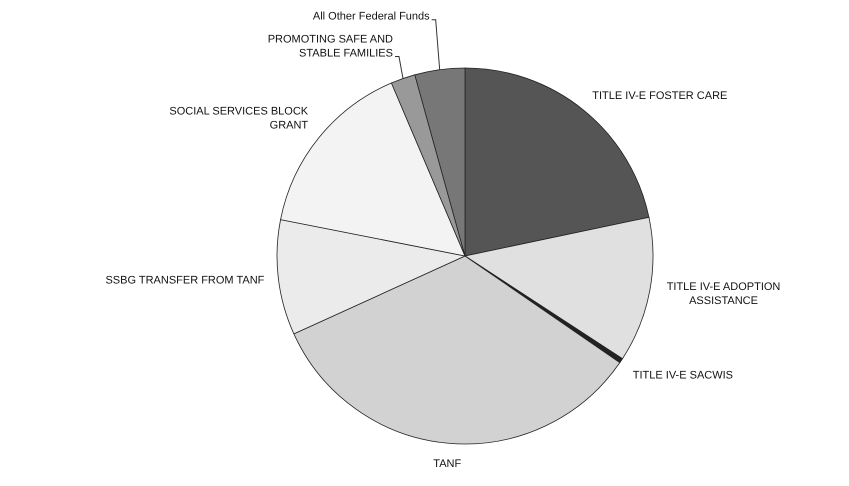  What do you see at coordinates (331, 47) in the screenshot?
I see `slice-label: PROMOTING SAFE AND STABLE FAMILIES` at bounding box center [331, 47].